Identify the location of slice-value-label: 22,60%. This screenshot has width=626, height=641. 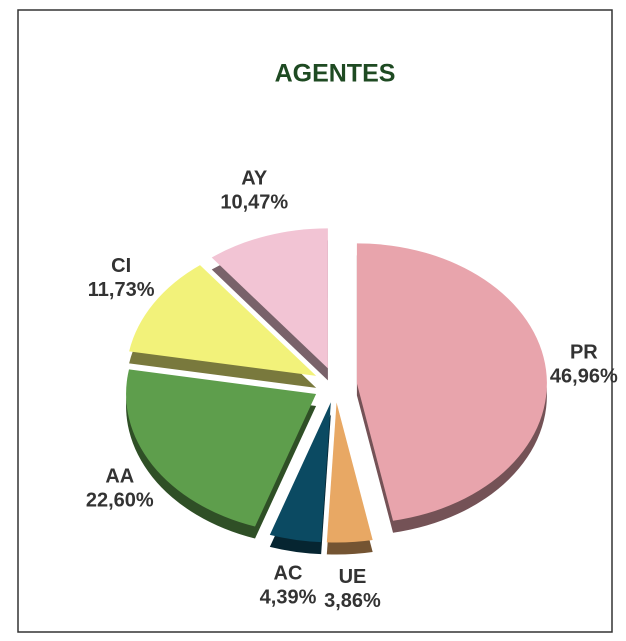
(120, 501).